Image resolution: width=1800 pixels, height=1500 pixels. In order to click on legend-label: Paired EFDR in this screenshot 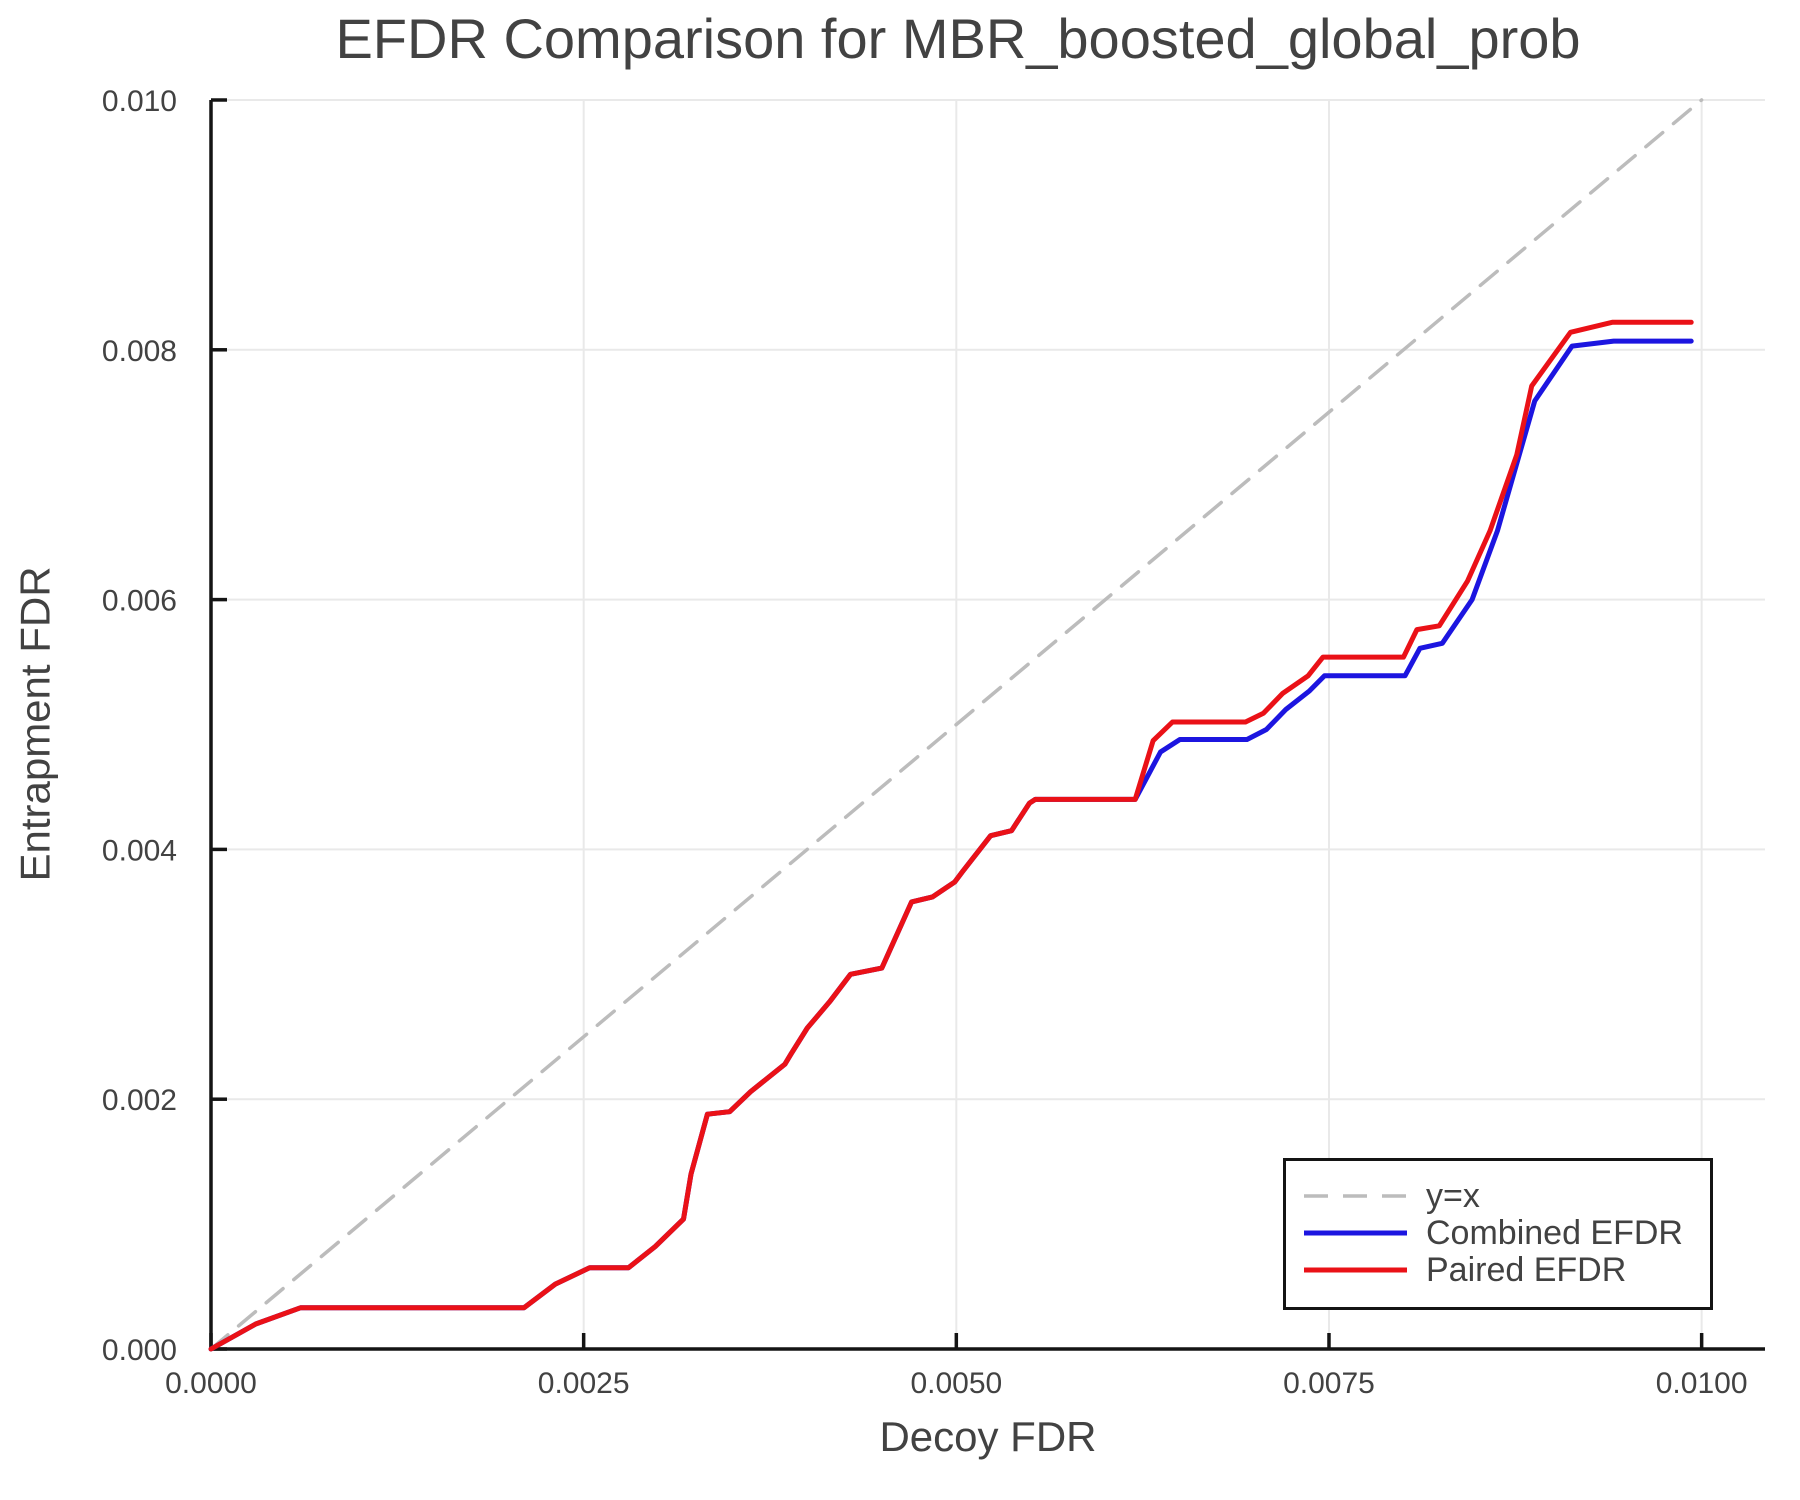, I will do `click(1526, 1269)`.